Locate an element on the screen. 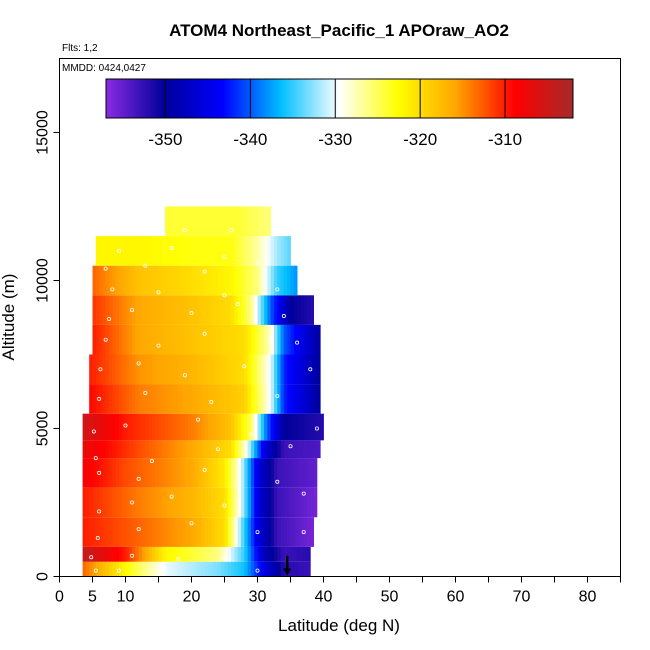 This screenshot has width=650, height=650. flights-label: Flts: 1,2 is located at coordinates (80, 48).